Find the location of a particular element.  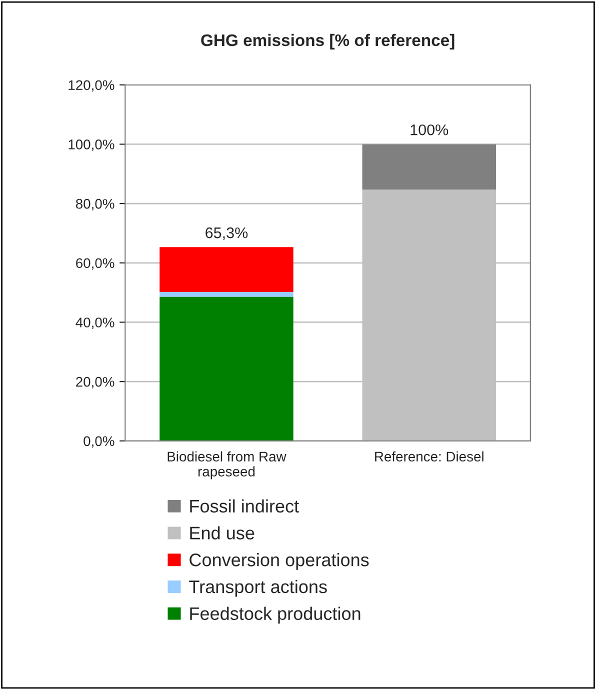

legend-label: Feedstock production is located at coordinates (275, 615).